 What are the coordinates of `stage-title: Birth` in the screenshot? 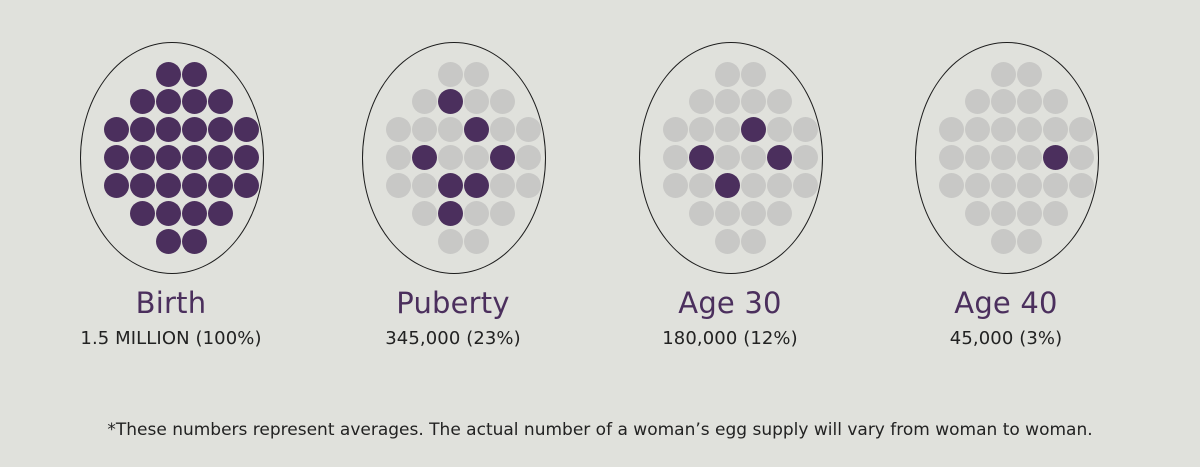 It's located at (171, 303).